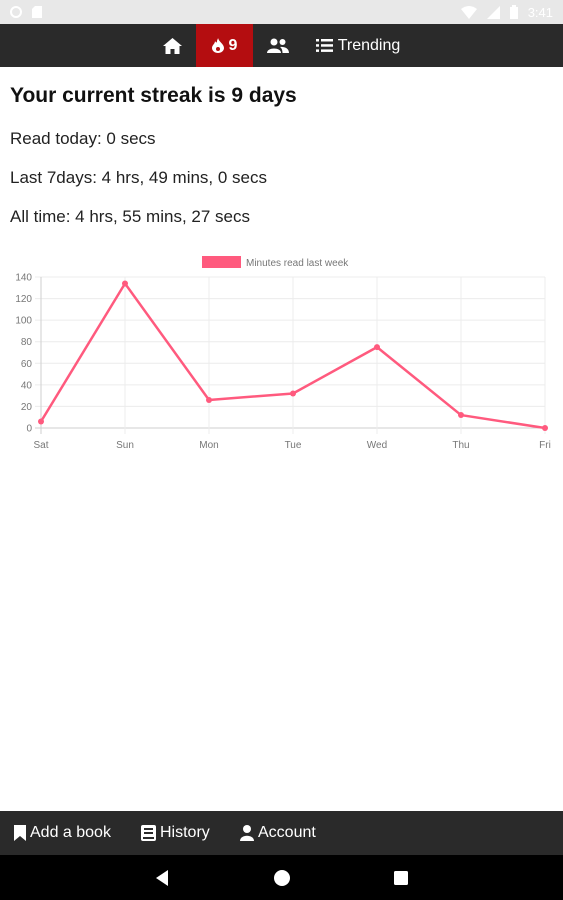 This screenshot has height=900, width=563. What do you see at coordinates (468, 12) in the screenshot?
I see `wifi-icon` at bounding box center [468, 12].